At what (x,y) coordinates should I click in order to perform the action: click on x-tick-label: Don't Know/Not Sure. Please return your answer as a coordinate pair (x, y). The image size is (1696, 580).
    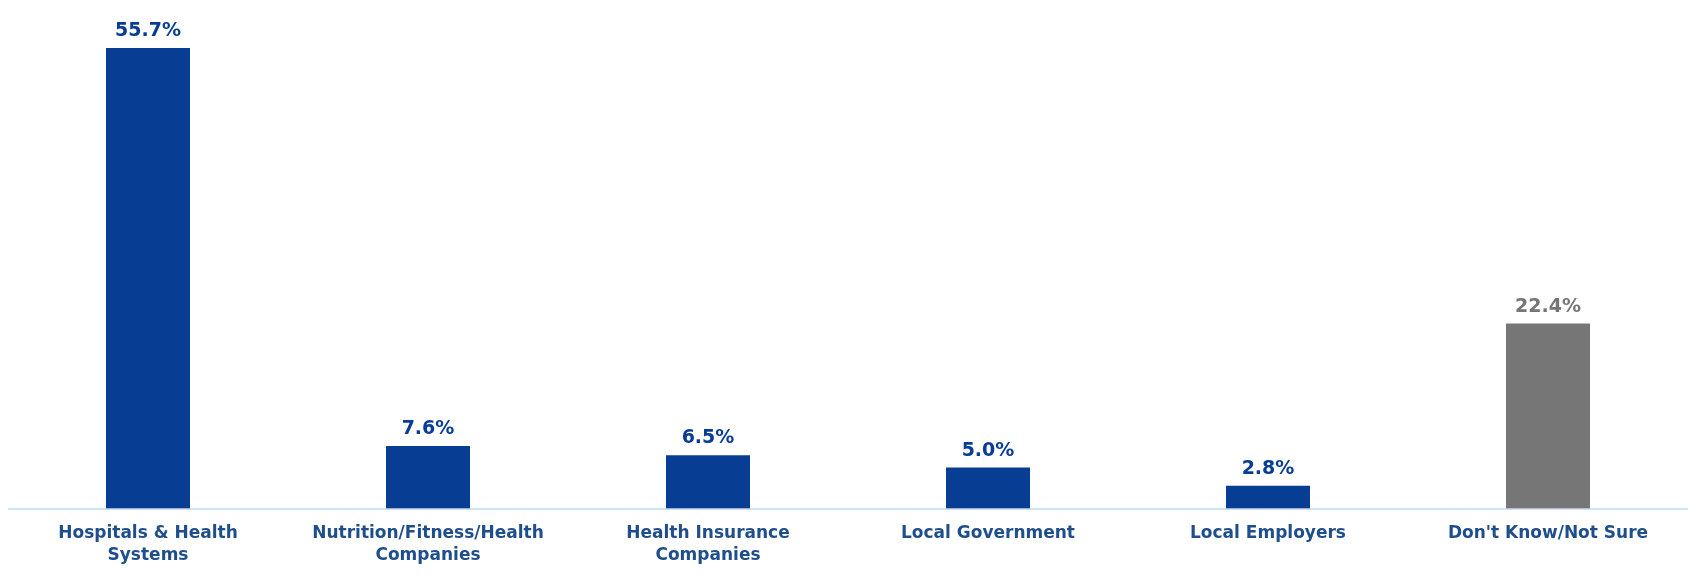
    Looking at the image, I should click on (1548, 532).